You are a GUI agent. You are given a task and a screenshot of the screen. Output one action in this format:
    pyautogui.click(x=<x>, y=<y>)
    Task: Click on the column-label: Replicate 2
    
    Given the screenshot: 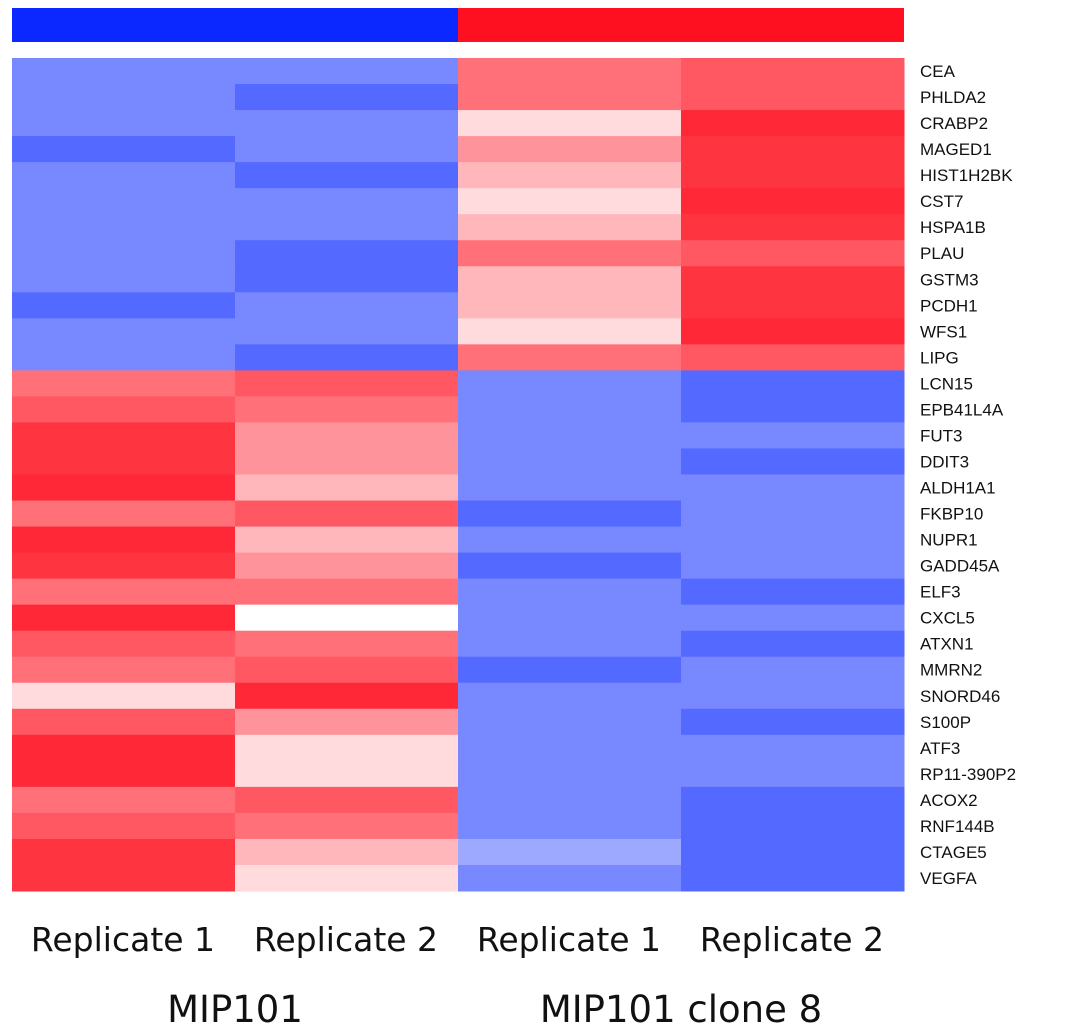 What is the action you would take?
    pyautogui.click(x=792, y=939)
    